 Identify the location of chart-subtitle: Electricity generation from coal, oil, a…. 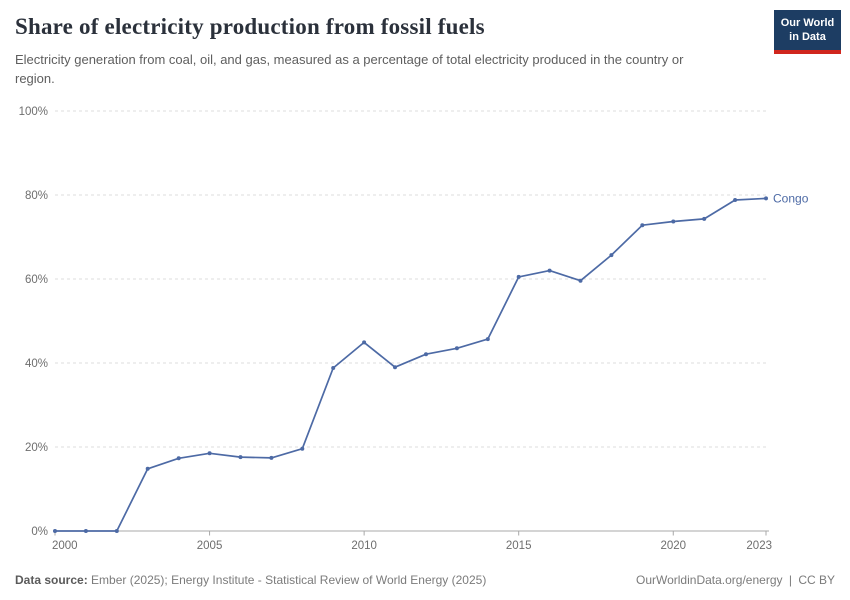
(349, 69).